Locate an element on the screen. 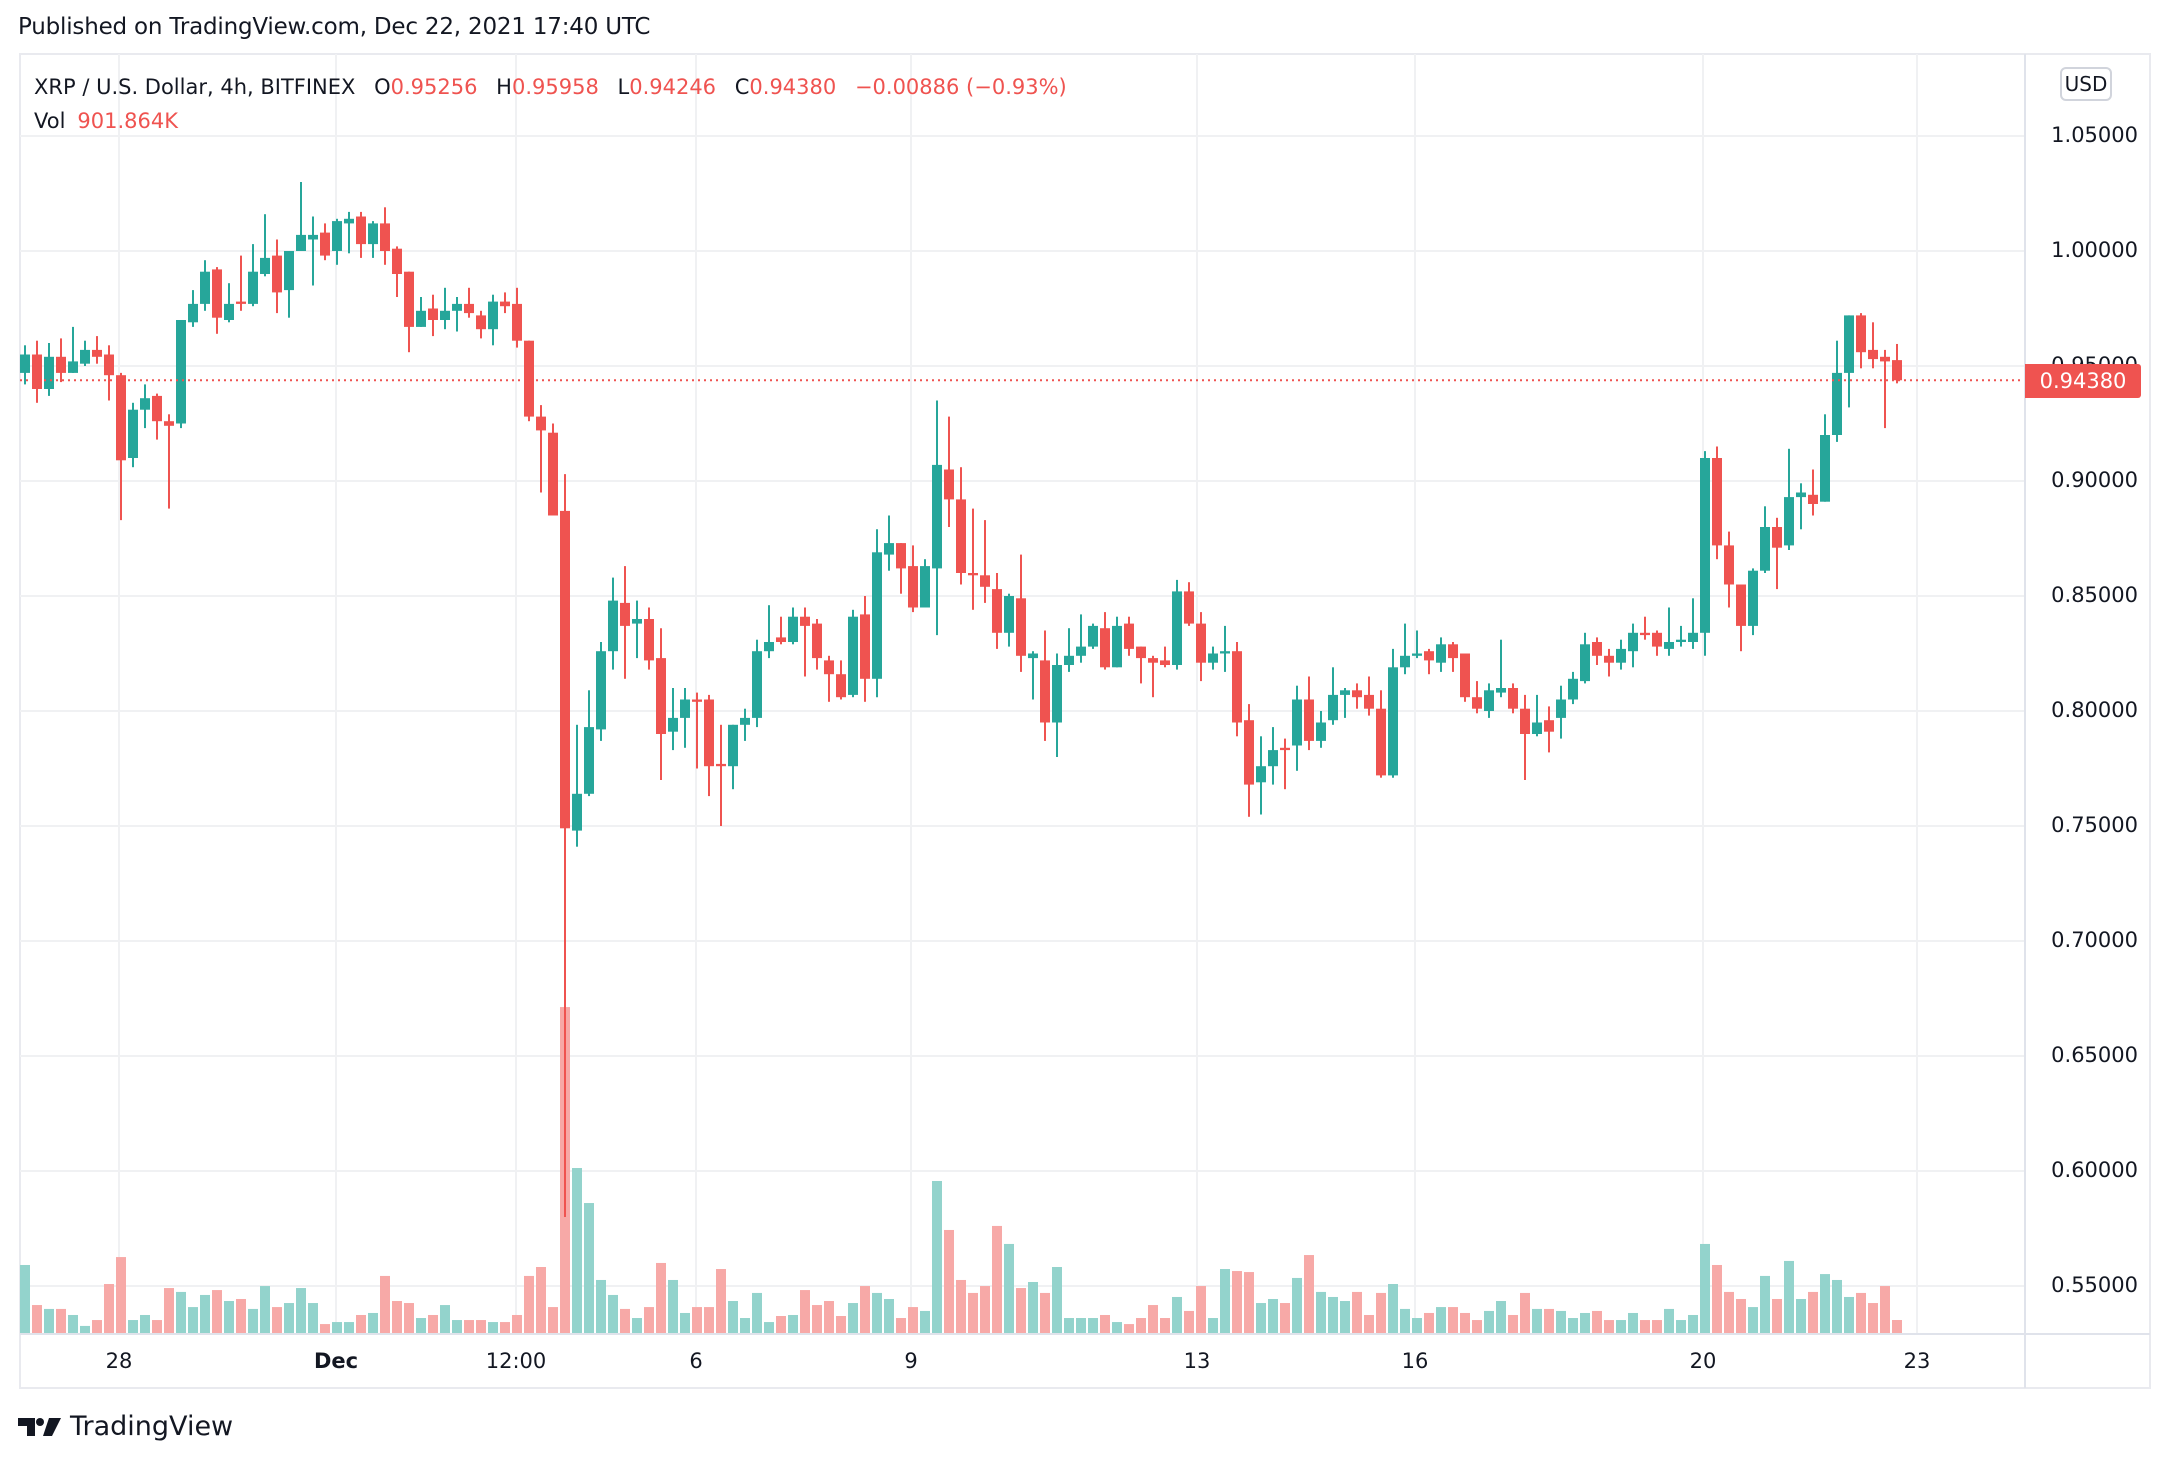 The height and width of the screenshot is (1460, 2172). price-tick-label: 0.60000 is located at coordinates (2094, 1170).